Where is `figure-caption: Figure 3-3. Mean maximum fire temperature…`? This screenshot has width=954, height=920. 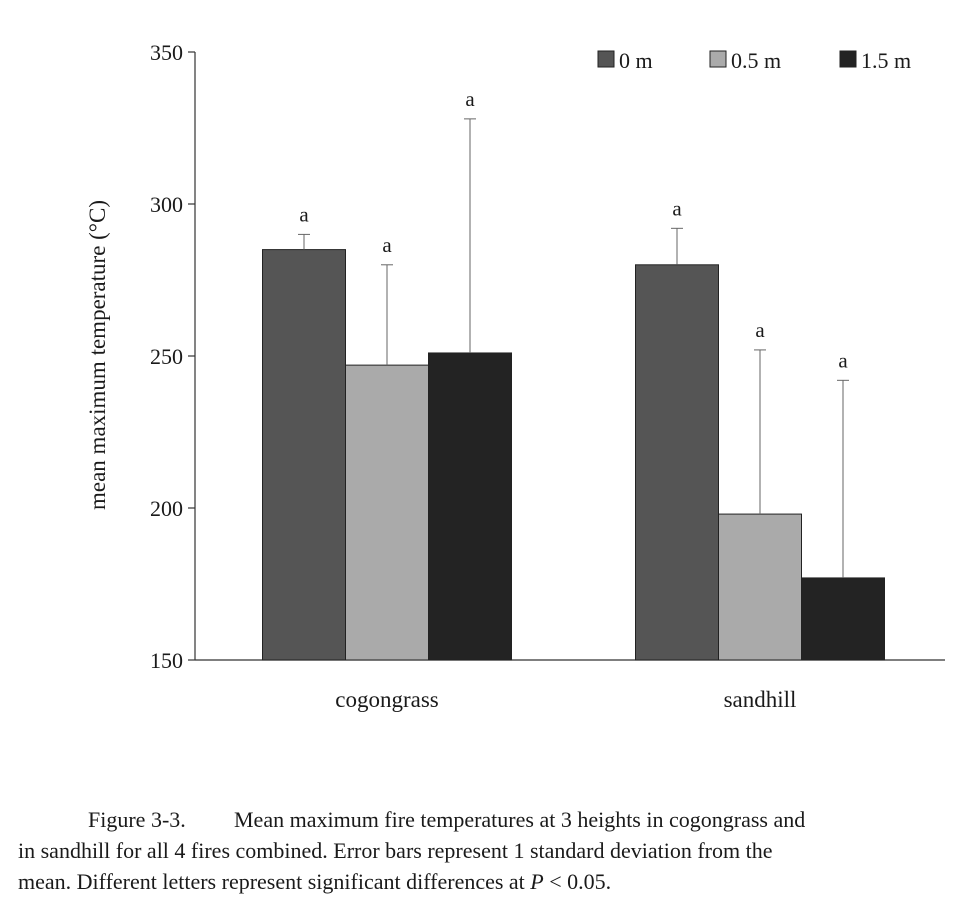
figure-caption: Figure 3-3. Mean maximum fire temperature… is located at coordinates (473, 850).